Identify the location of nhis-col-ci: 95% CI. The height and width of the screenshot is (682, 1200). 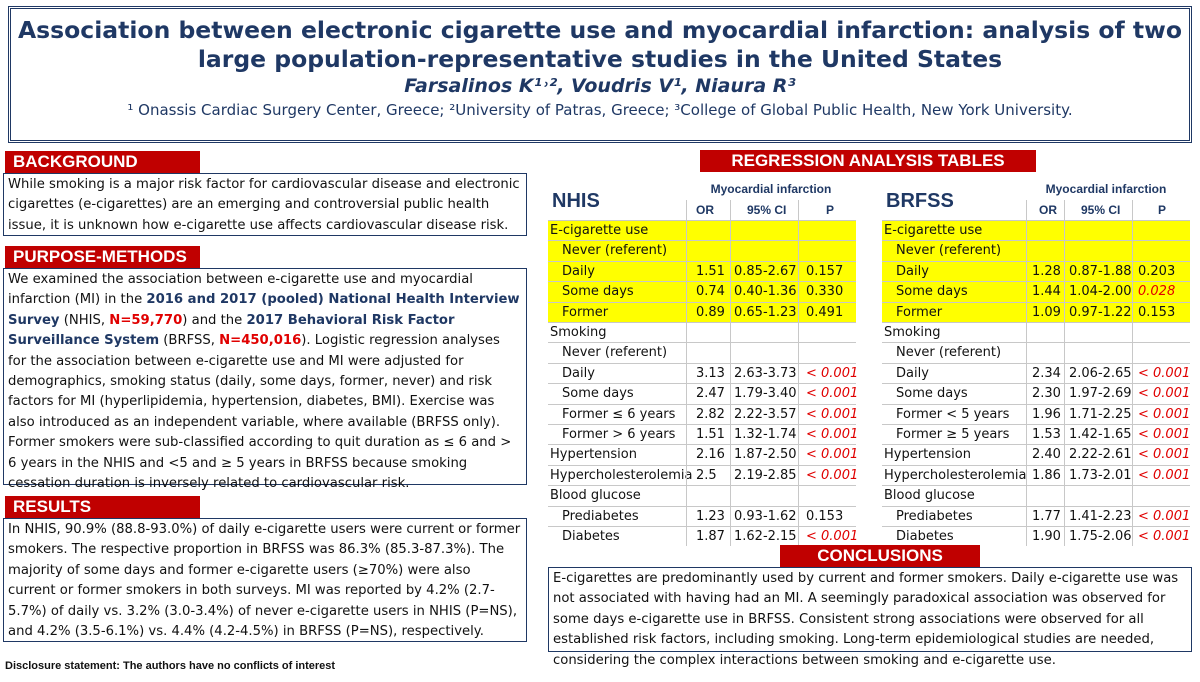
(767, 210).